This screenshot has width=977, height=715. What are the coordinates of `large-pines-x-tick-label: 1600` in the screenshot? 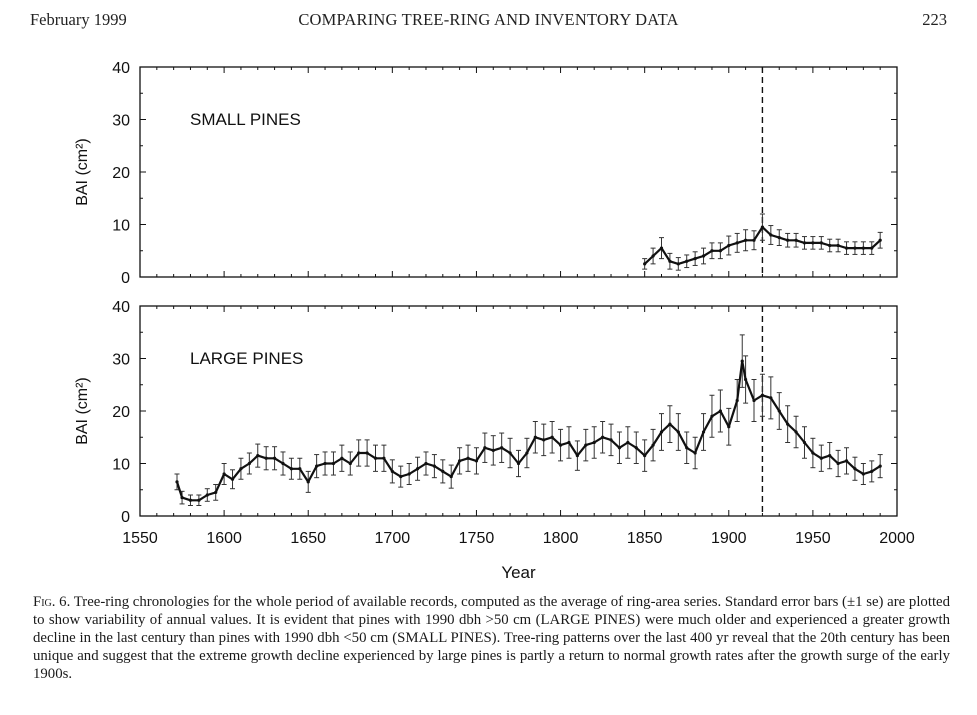 It's located at (224, 538).